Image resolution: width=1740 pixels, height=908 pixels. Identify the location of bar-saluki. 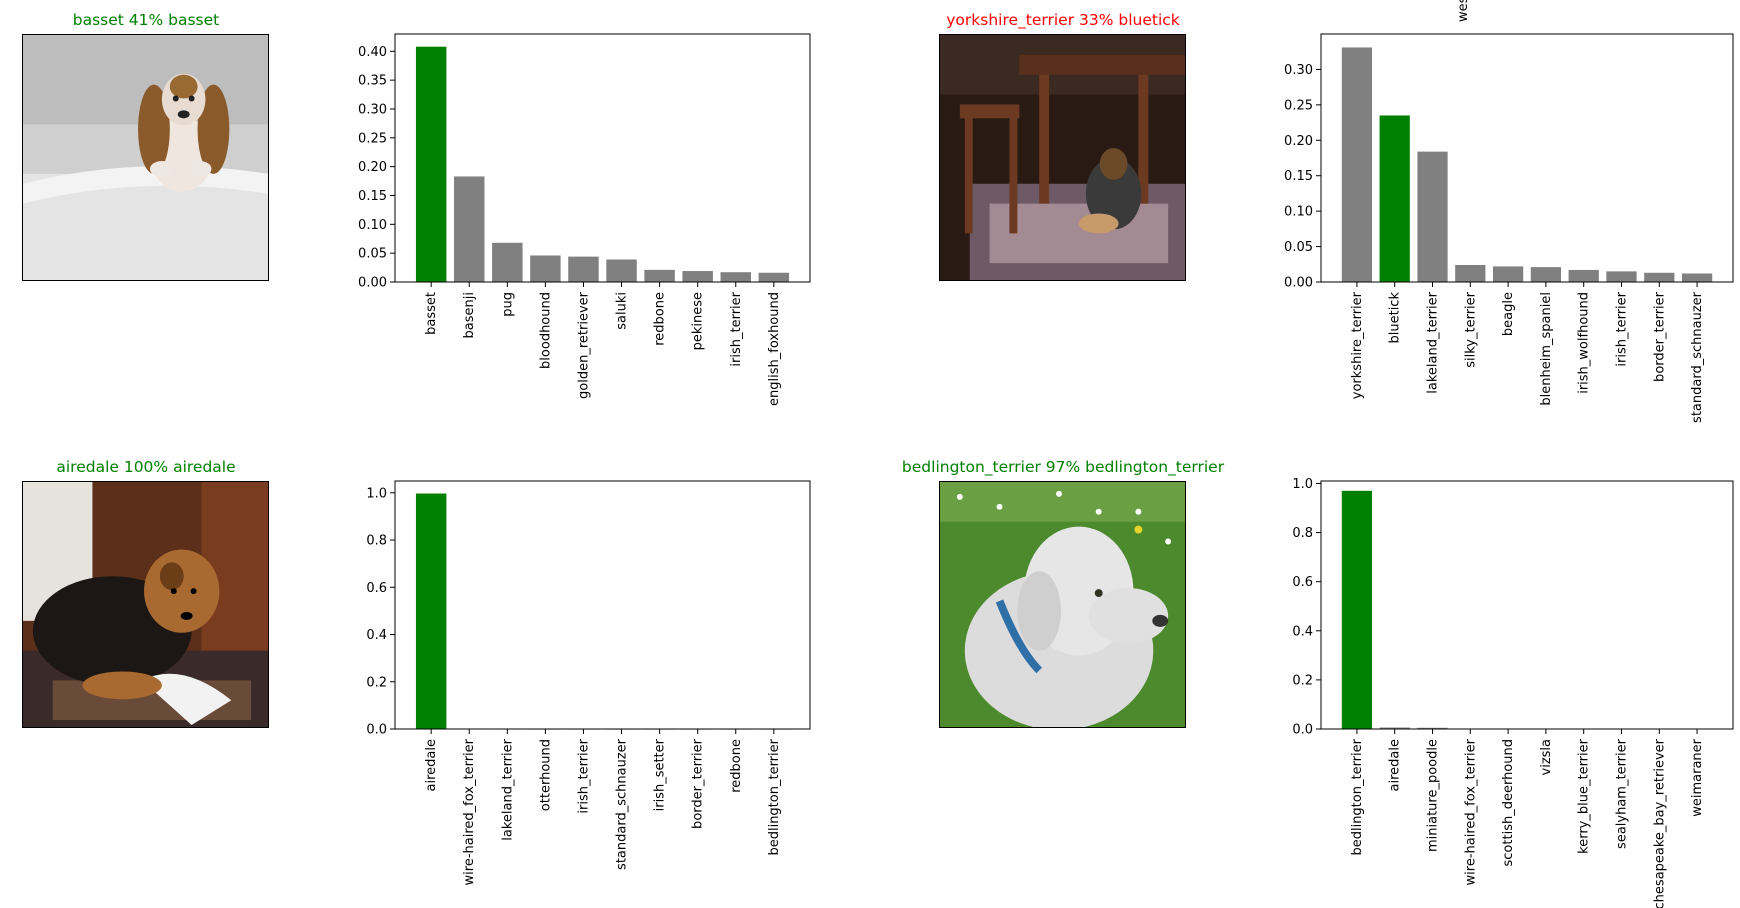
(621, 270).